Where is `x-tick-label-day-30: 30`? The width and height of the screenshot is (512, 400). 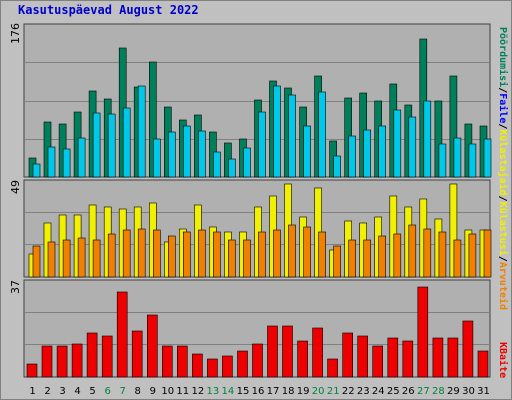 x-tick-label-day-30: 30 is located at coordinates (468, 391).